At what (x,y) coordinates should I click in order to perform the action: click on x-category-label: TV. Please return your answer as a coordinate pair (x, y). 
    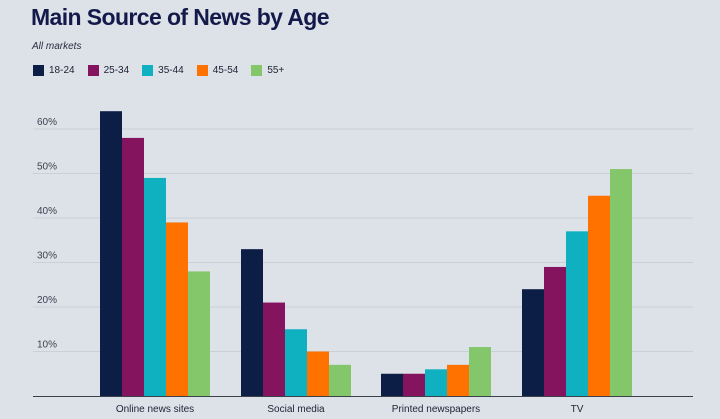
    Looking at the image, I should click on (577, 409).